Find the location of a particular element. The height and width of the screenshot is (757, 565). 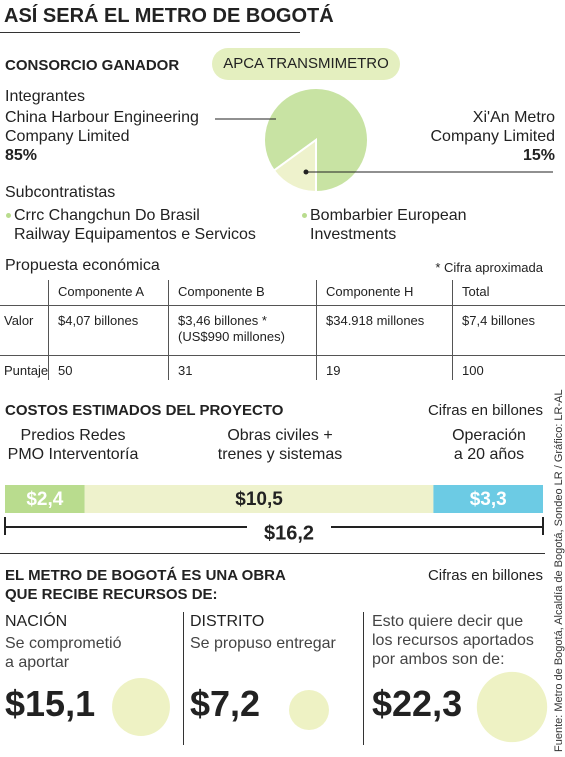

cost-label: Obras civiles + trenes y sistemas is located at coordinates (280, 445).